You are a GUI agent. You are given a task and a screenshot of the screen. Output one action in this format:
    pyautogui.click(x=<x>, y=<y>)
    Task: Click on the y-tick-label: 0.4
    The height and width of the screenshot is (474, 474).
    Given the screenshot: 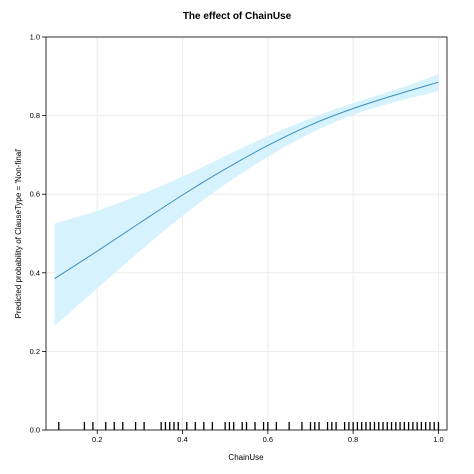 What is the action you would take?
    pyautogui.click(x=35, y=272)
    